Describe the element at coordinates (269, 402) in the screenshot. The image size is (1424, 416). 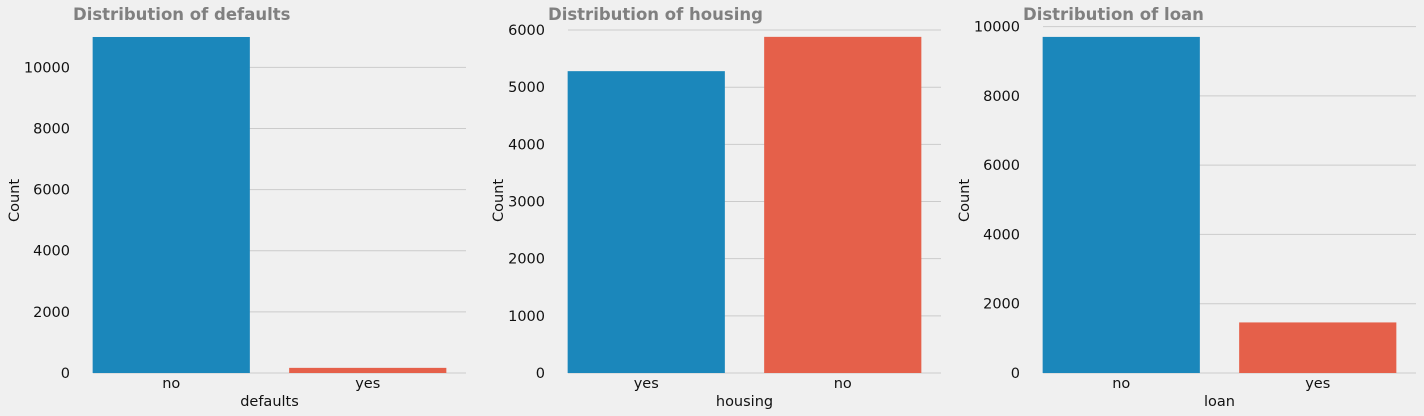
I see `x-axis-label: defaults` at that location.